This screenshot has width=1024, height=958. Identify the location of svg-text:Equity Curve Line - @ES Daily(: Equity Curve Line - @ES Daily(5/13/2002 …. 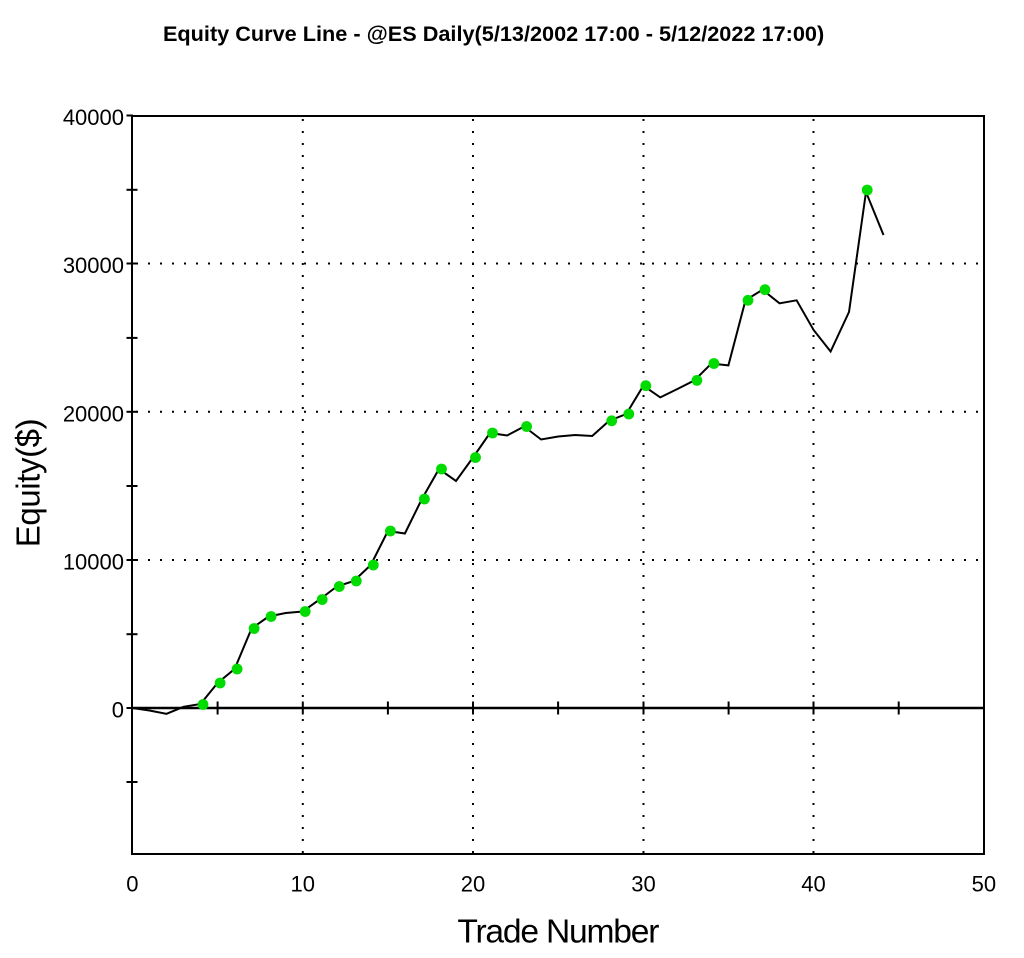
(493, 33).